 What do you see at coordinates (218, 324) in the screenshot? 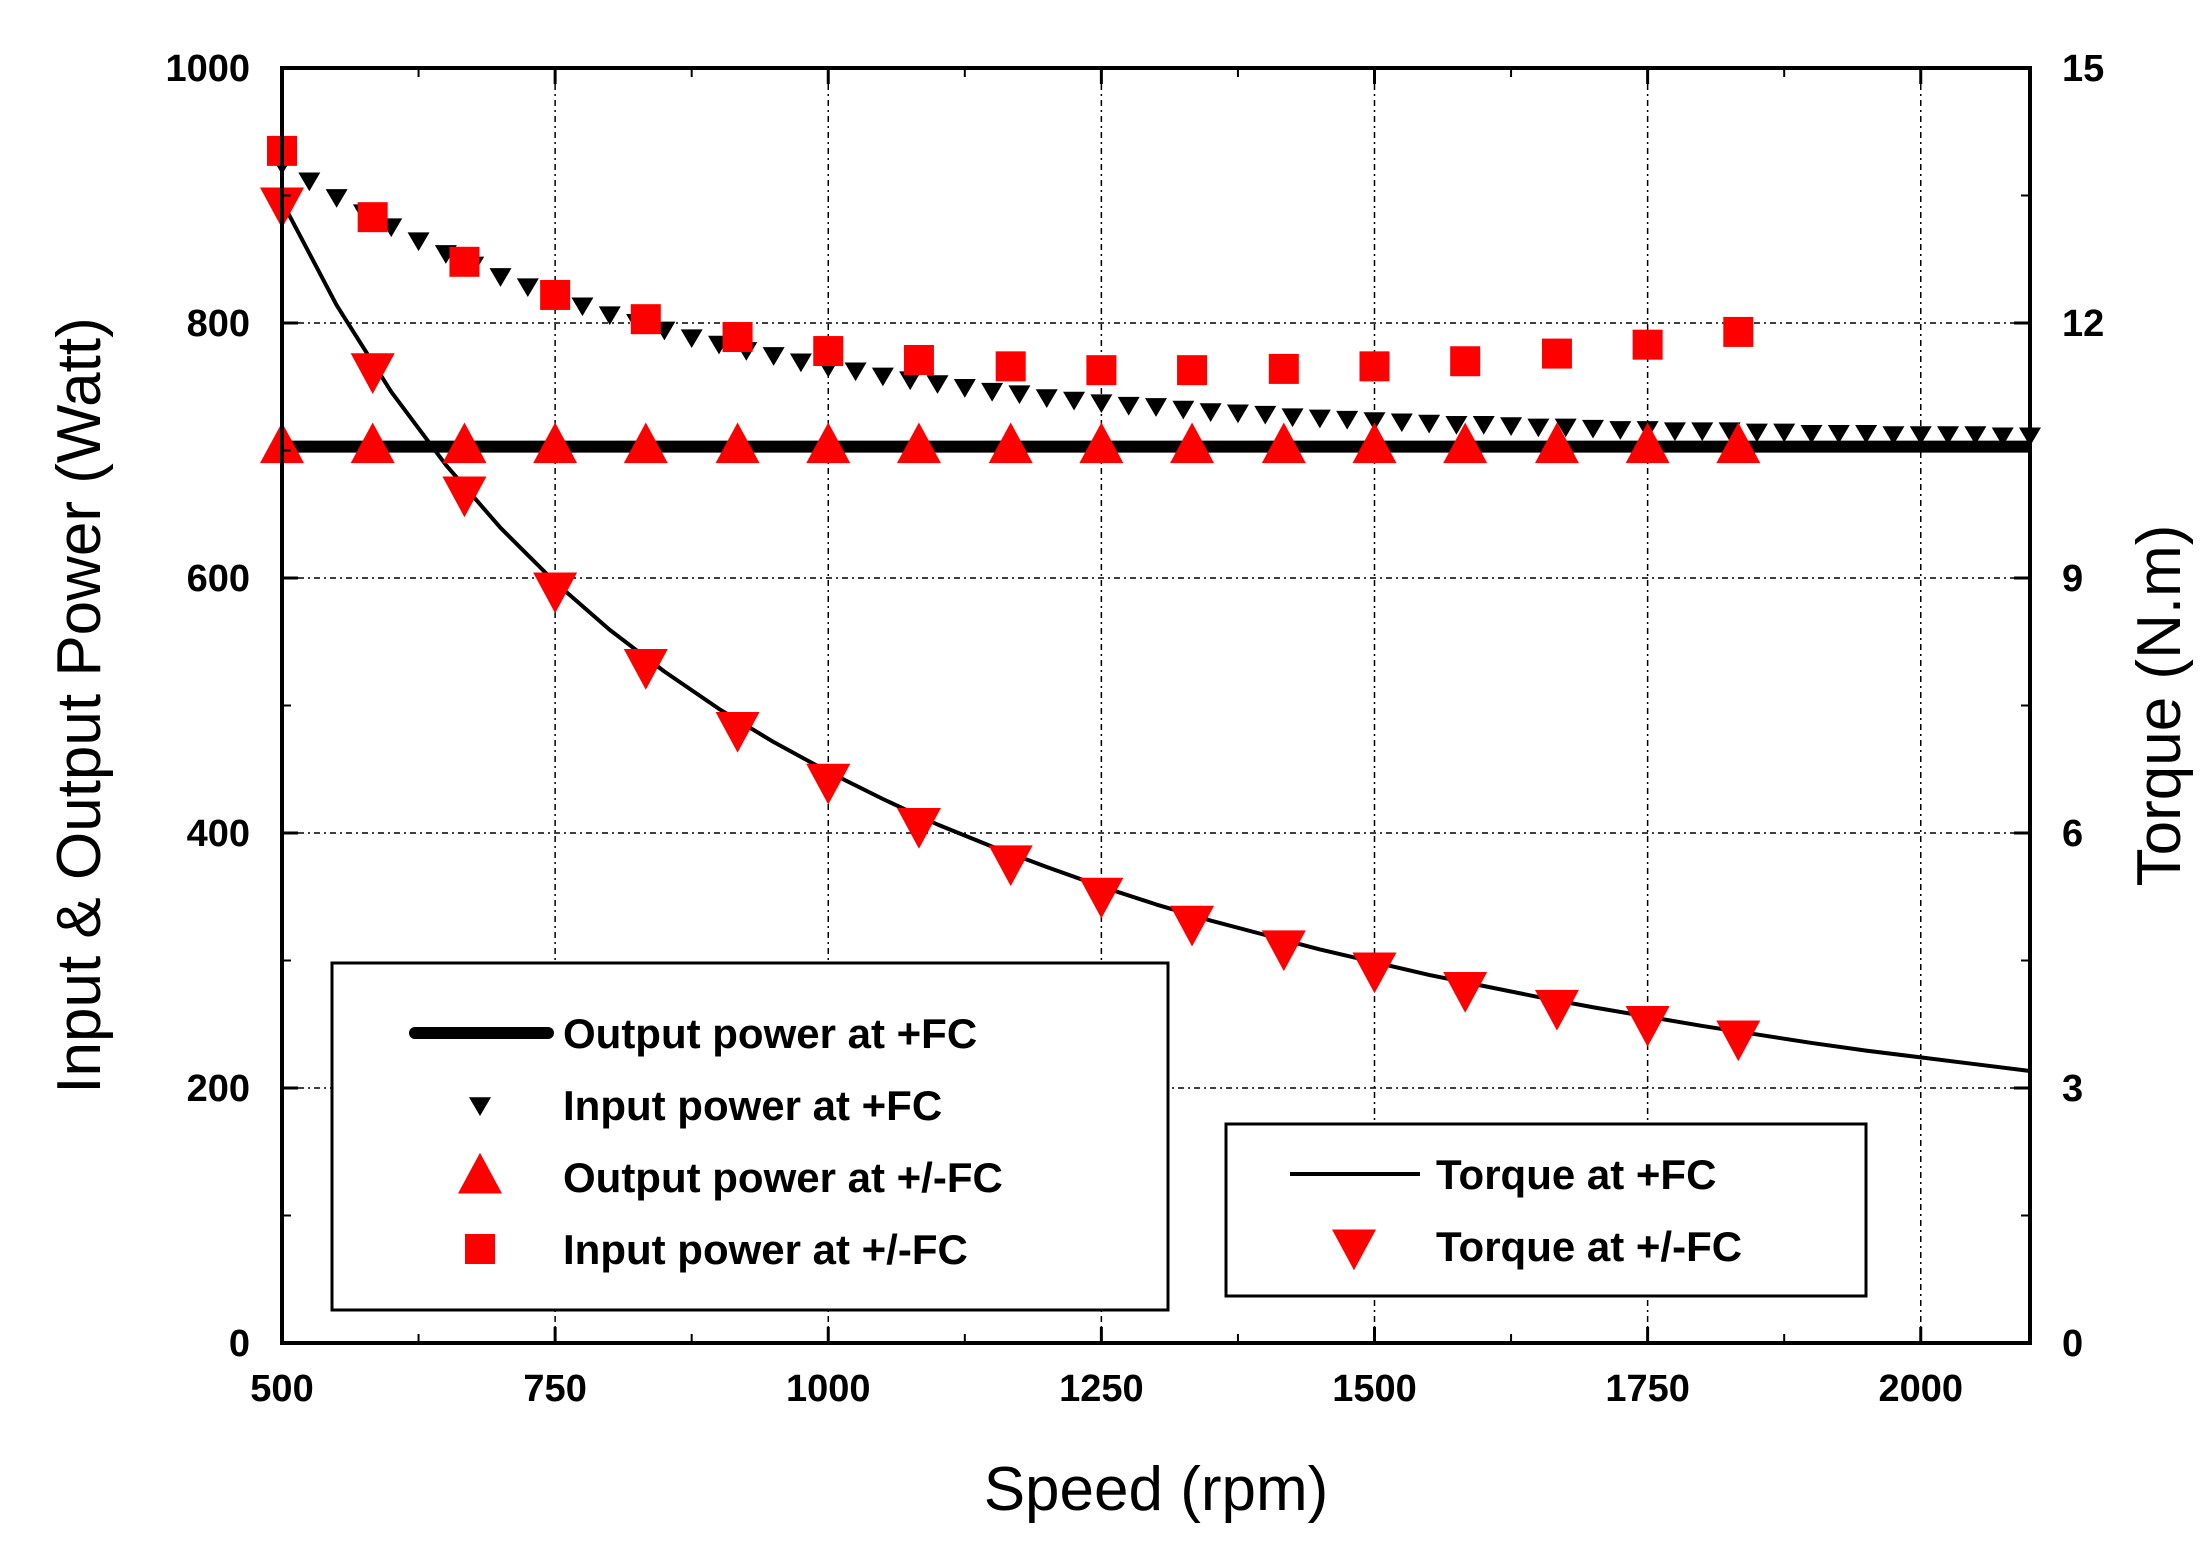
I see `y-tick-label: 800` at bounding box center [218, 324].